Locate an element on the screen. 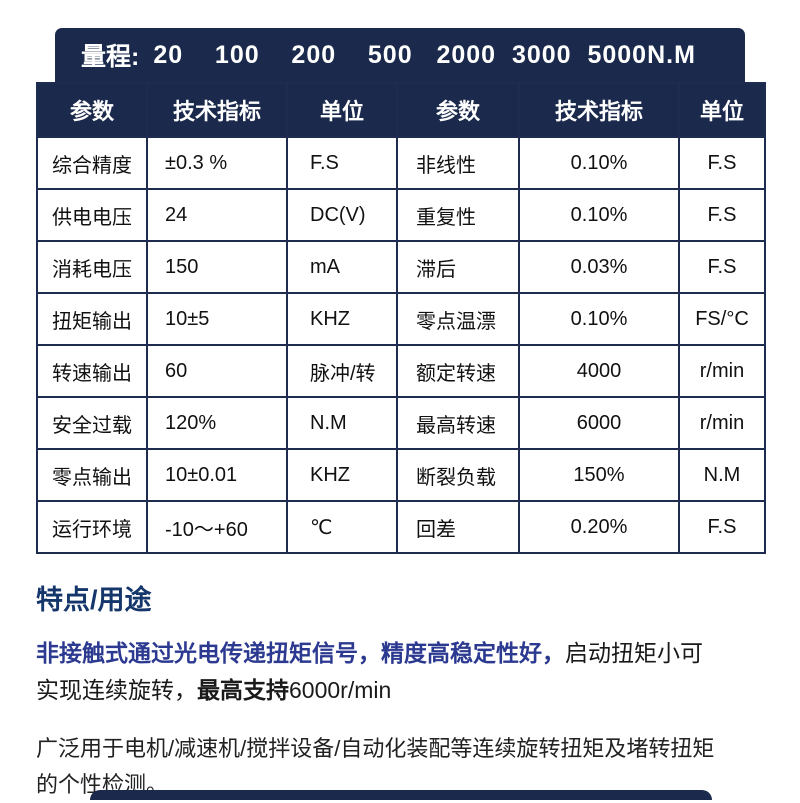  table-row: 安全过载 120% N.M 最高转速 6000 r/min is located at coordinates (401, 423).